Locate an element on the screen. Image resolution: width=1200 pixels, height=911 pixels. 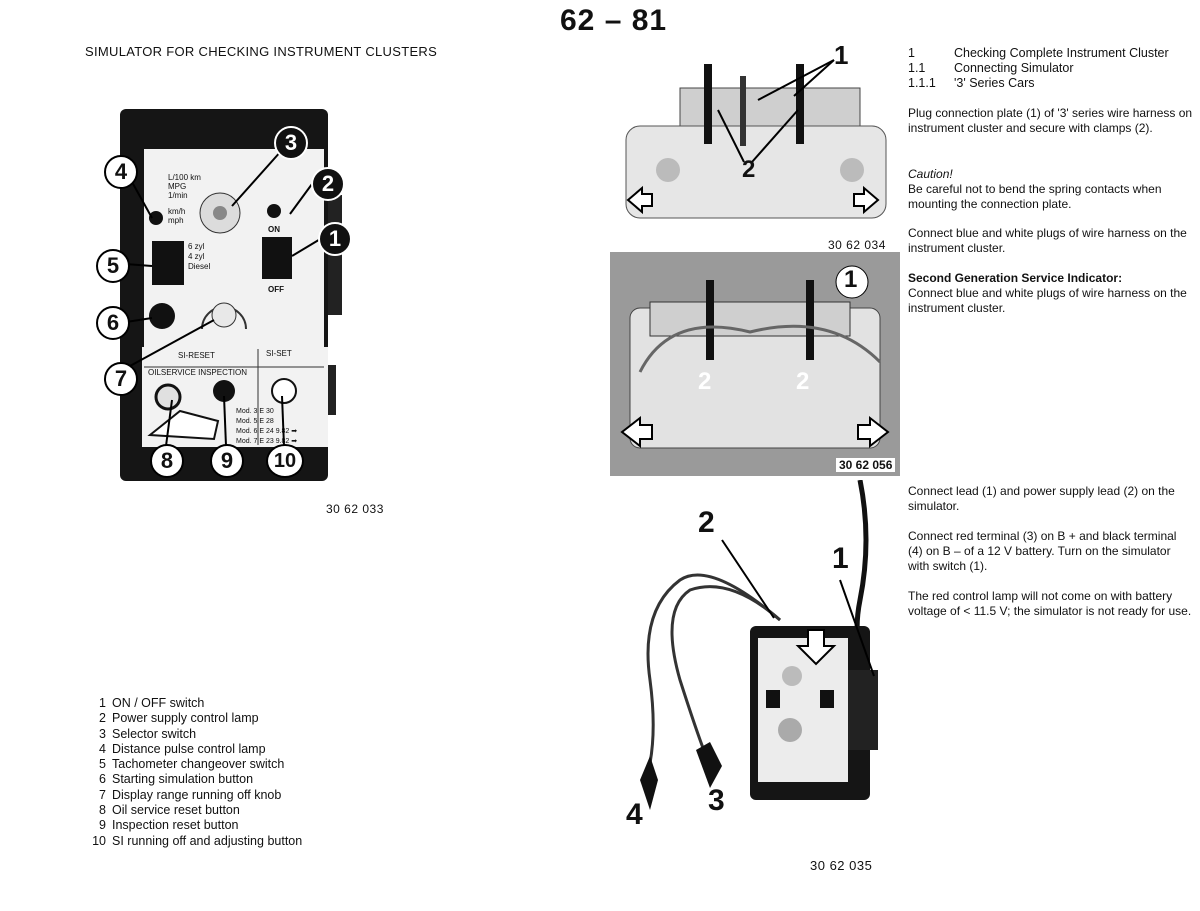
panel-label-model-3: Mod. 3 E 30 is located at coordinates (255, 411).